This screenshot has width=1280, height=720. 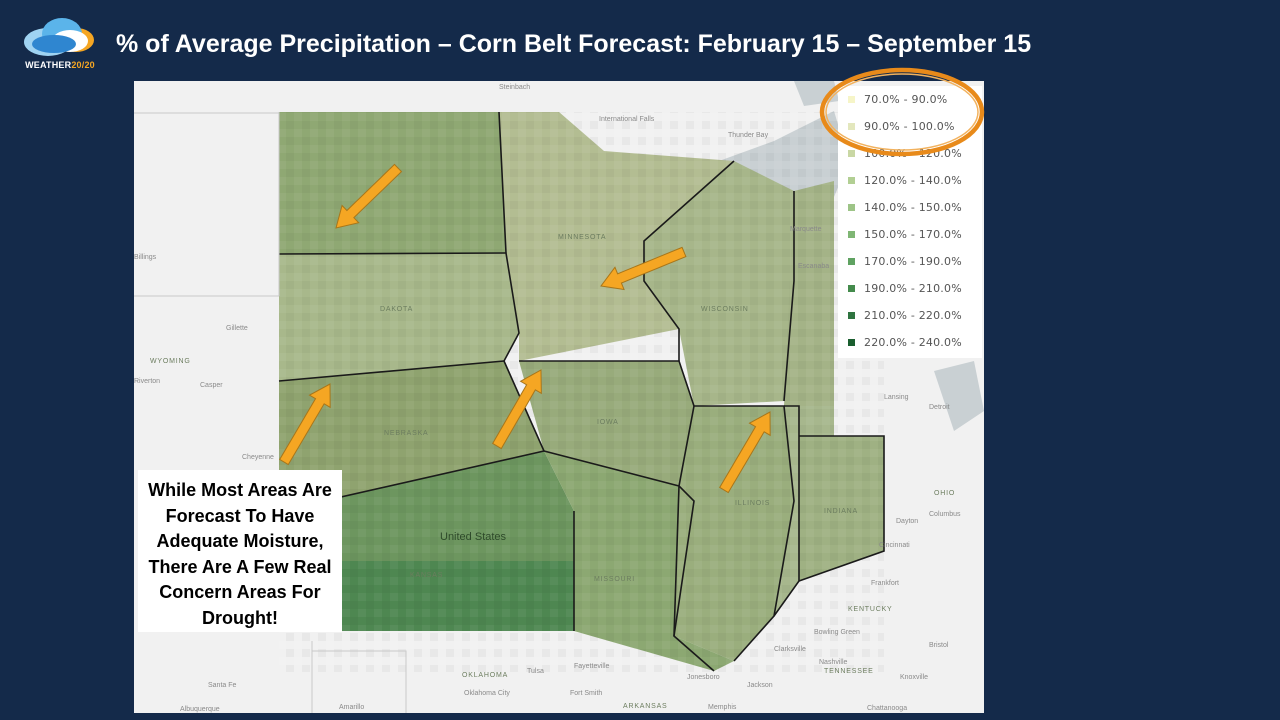 What do you see at coordinates (907, 521) in the screenshot?
I see `place-dayton: Dayton` at bounding box center [907, 521].